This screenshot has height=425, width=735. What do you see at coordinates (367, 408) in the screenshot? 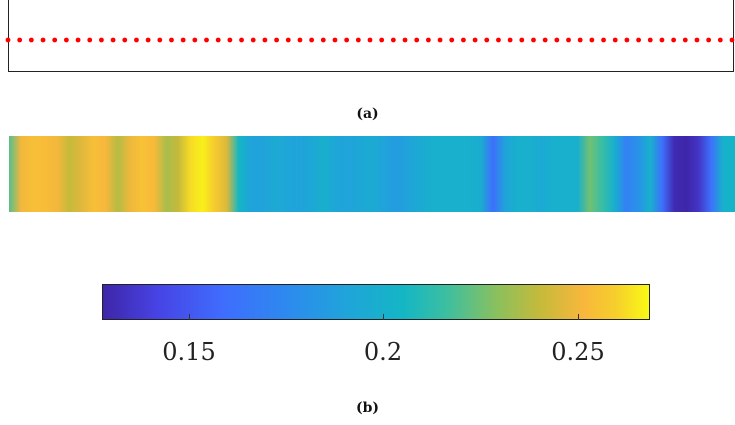
I see `caption-b: (b)` at bounding box center [367, 408].